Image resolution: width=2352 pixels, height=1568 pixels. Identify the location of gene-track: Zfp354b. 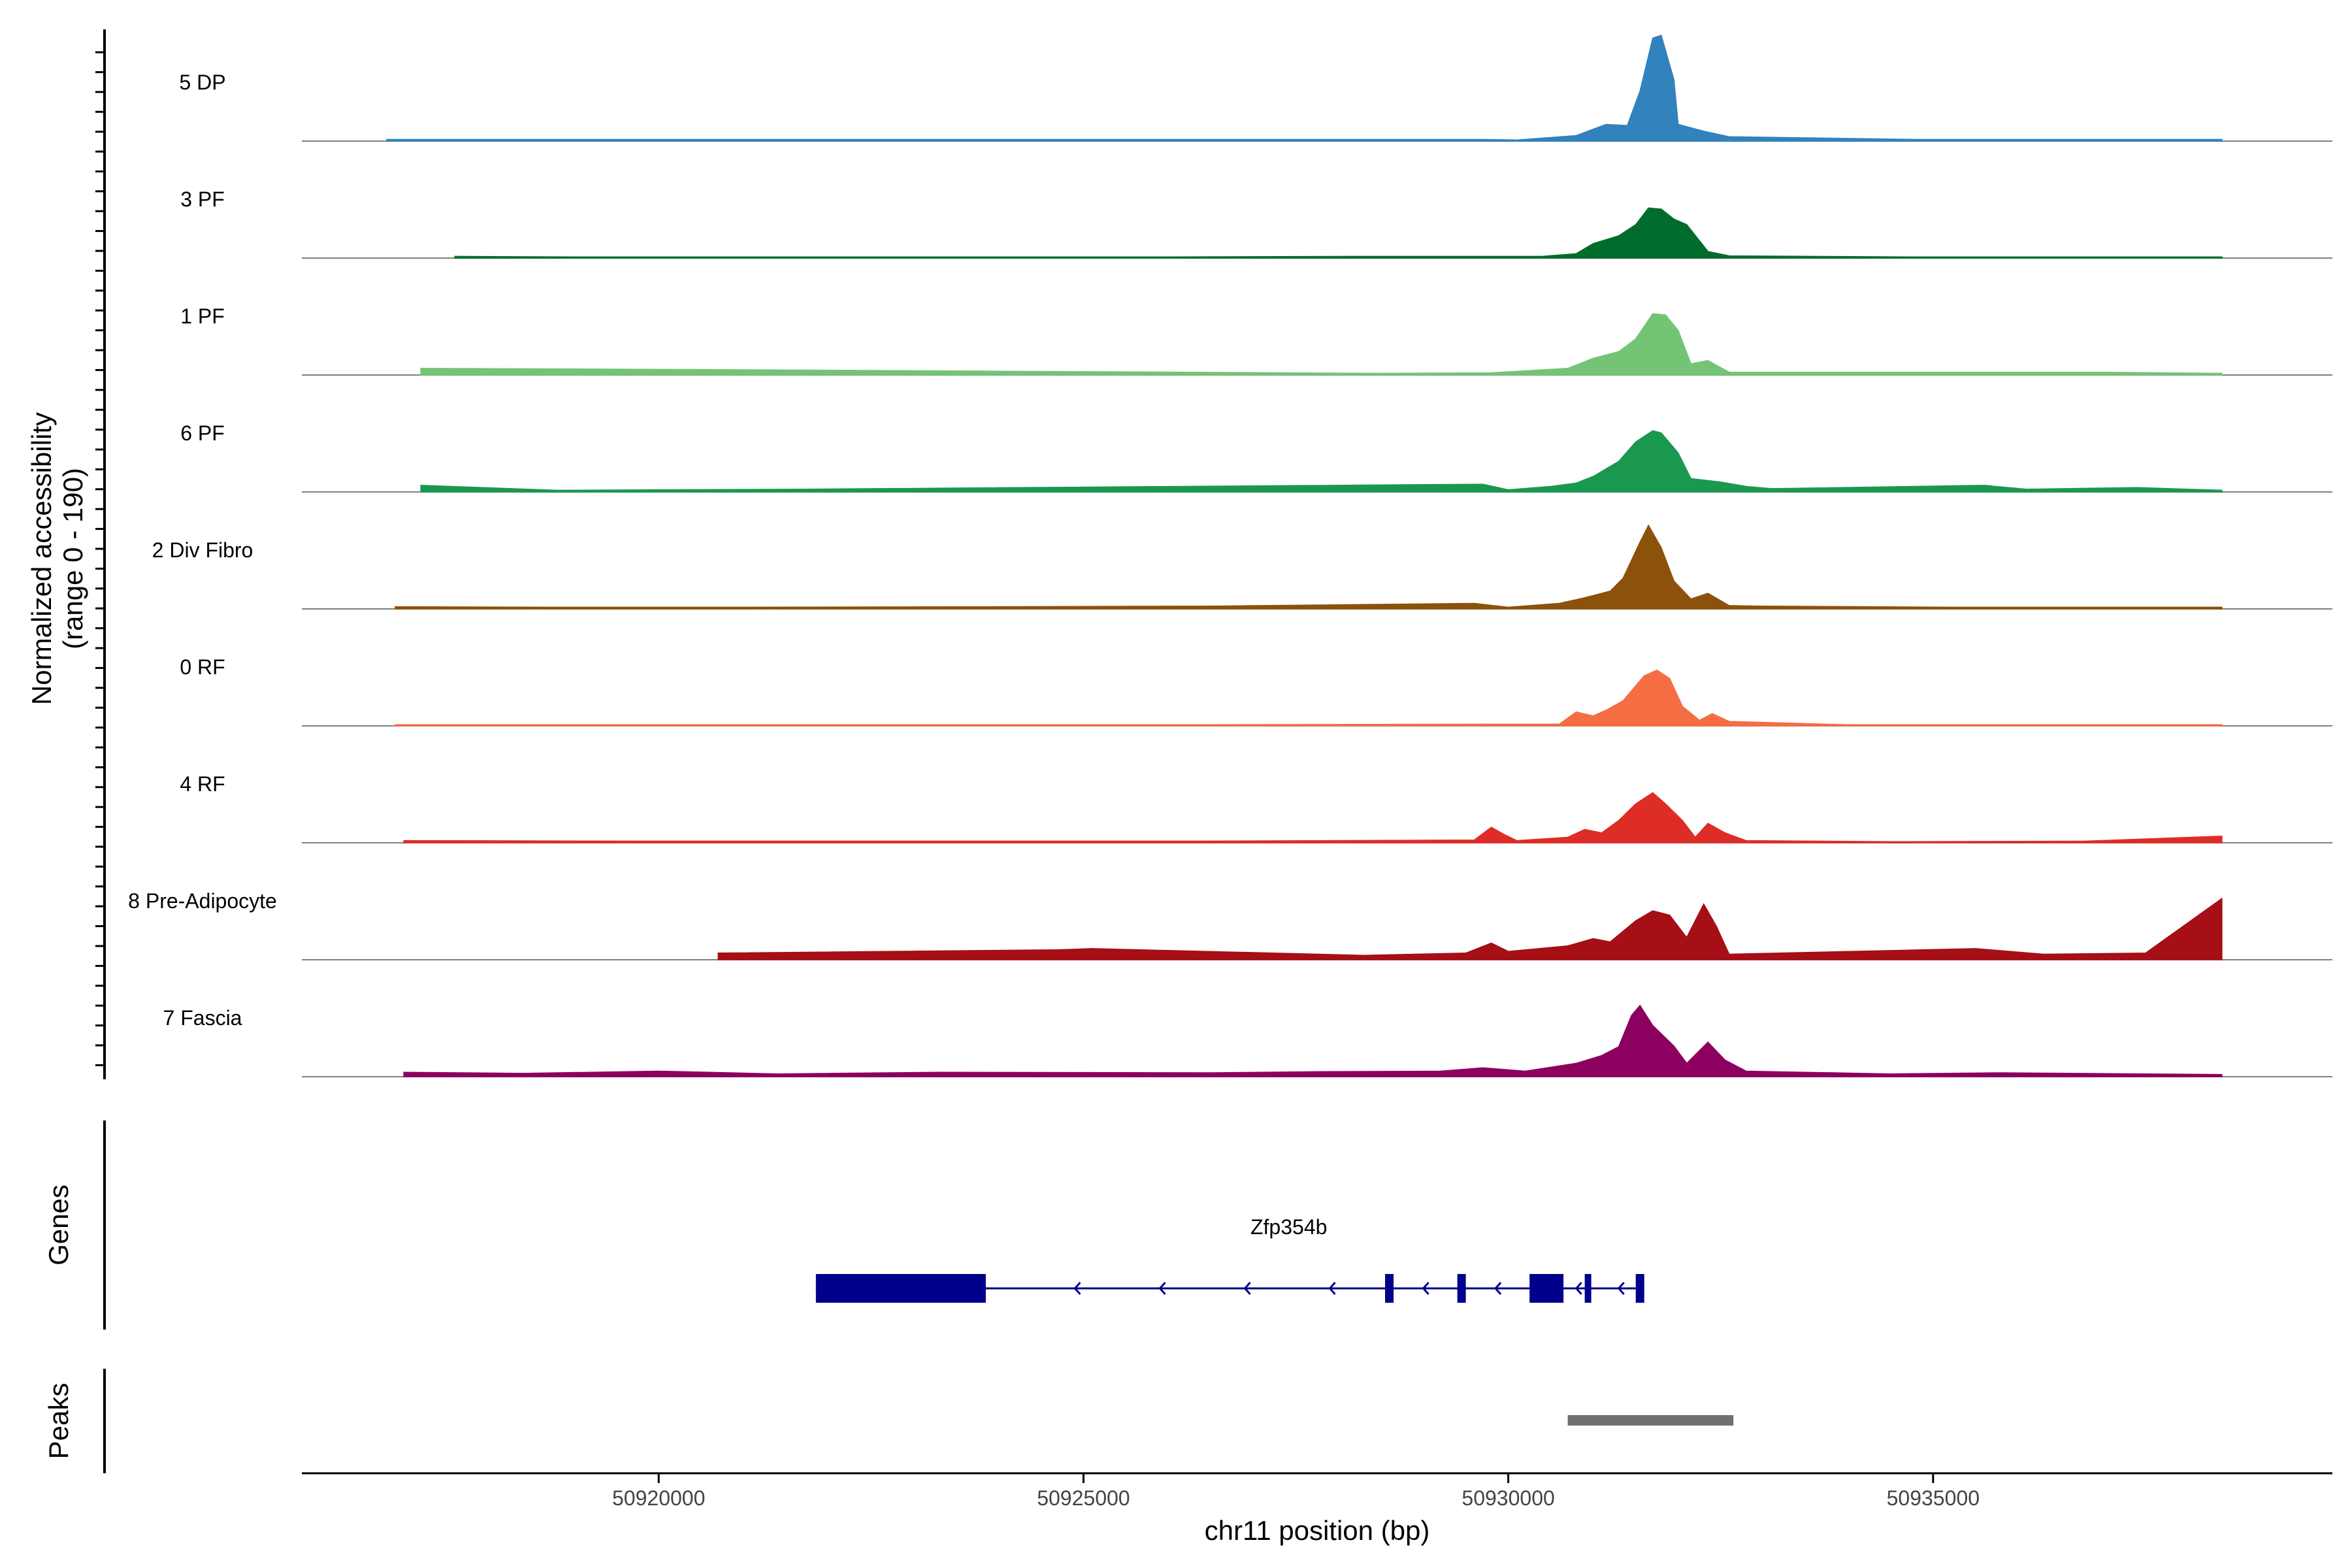
(1229, 1259).